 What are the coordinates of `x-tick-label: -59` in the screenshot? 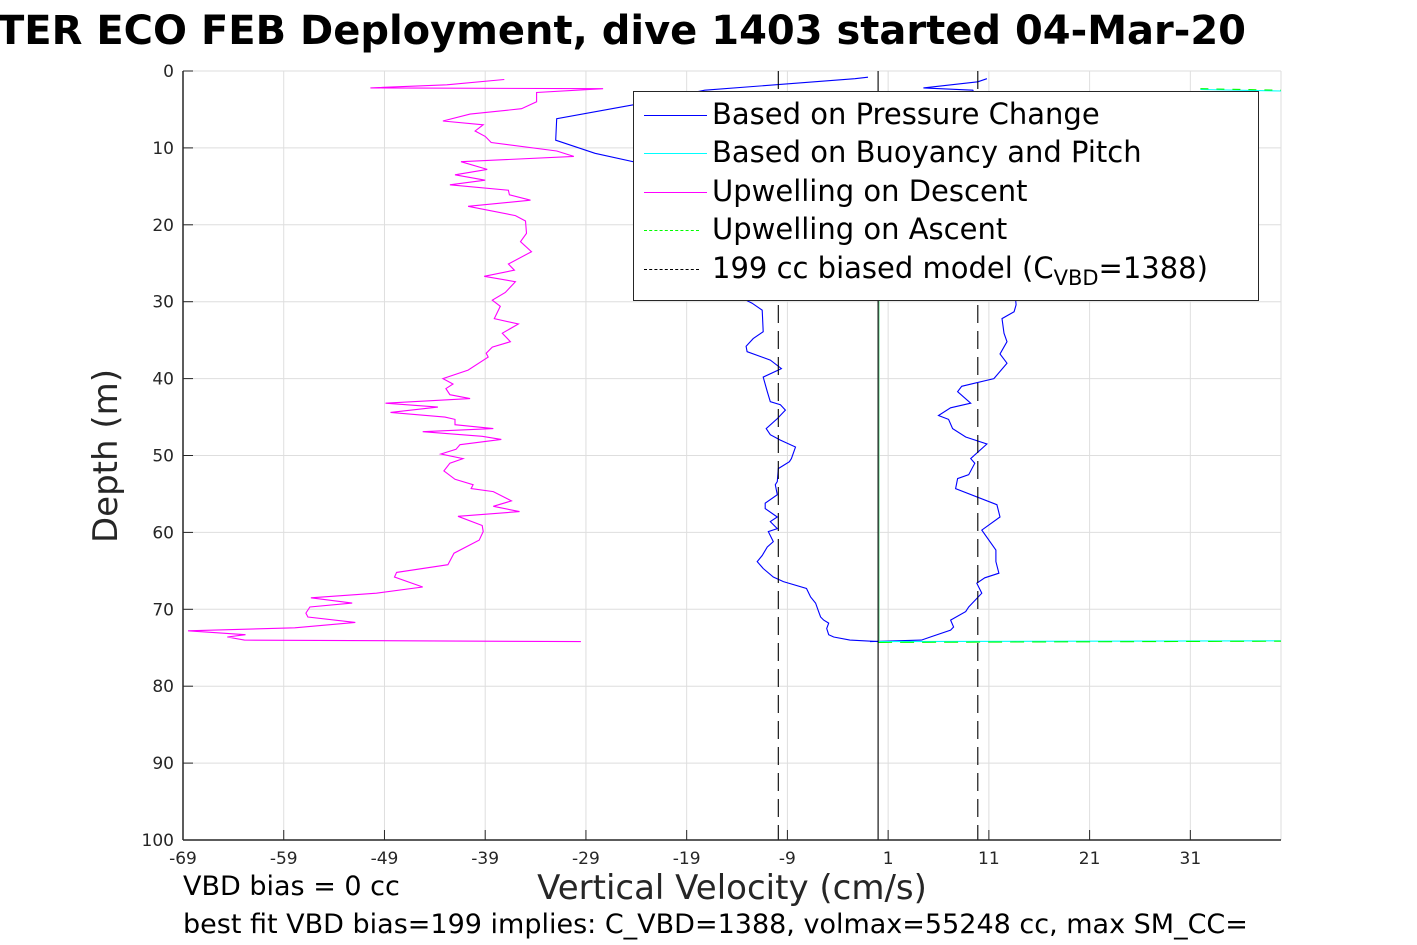 It's located at (284, 859).